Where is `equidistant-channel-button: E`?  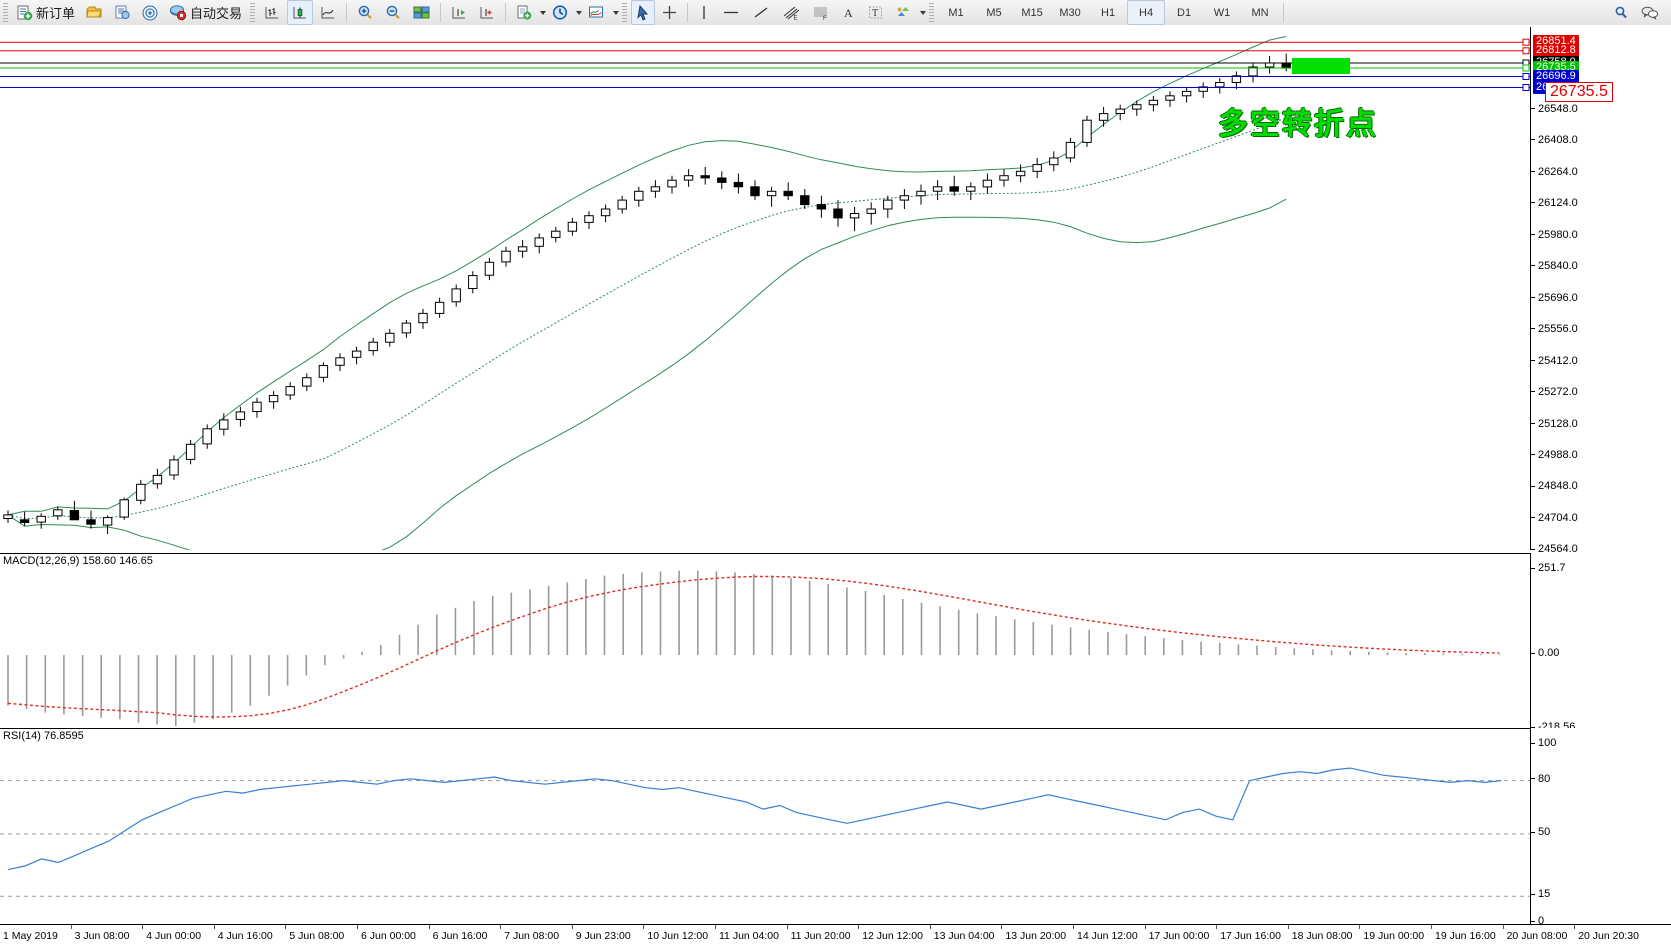
equidistant-channel-button: E is located at coordinates (791, 12).